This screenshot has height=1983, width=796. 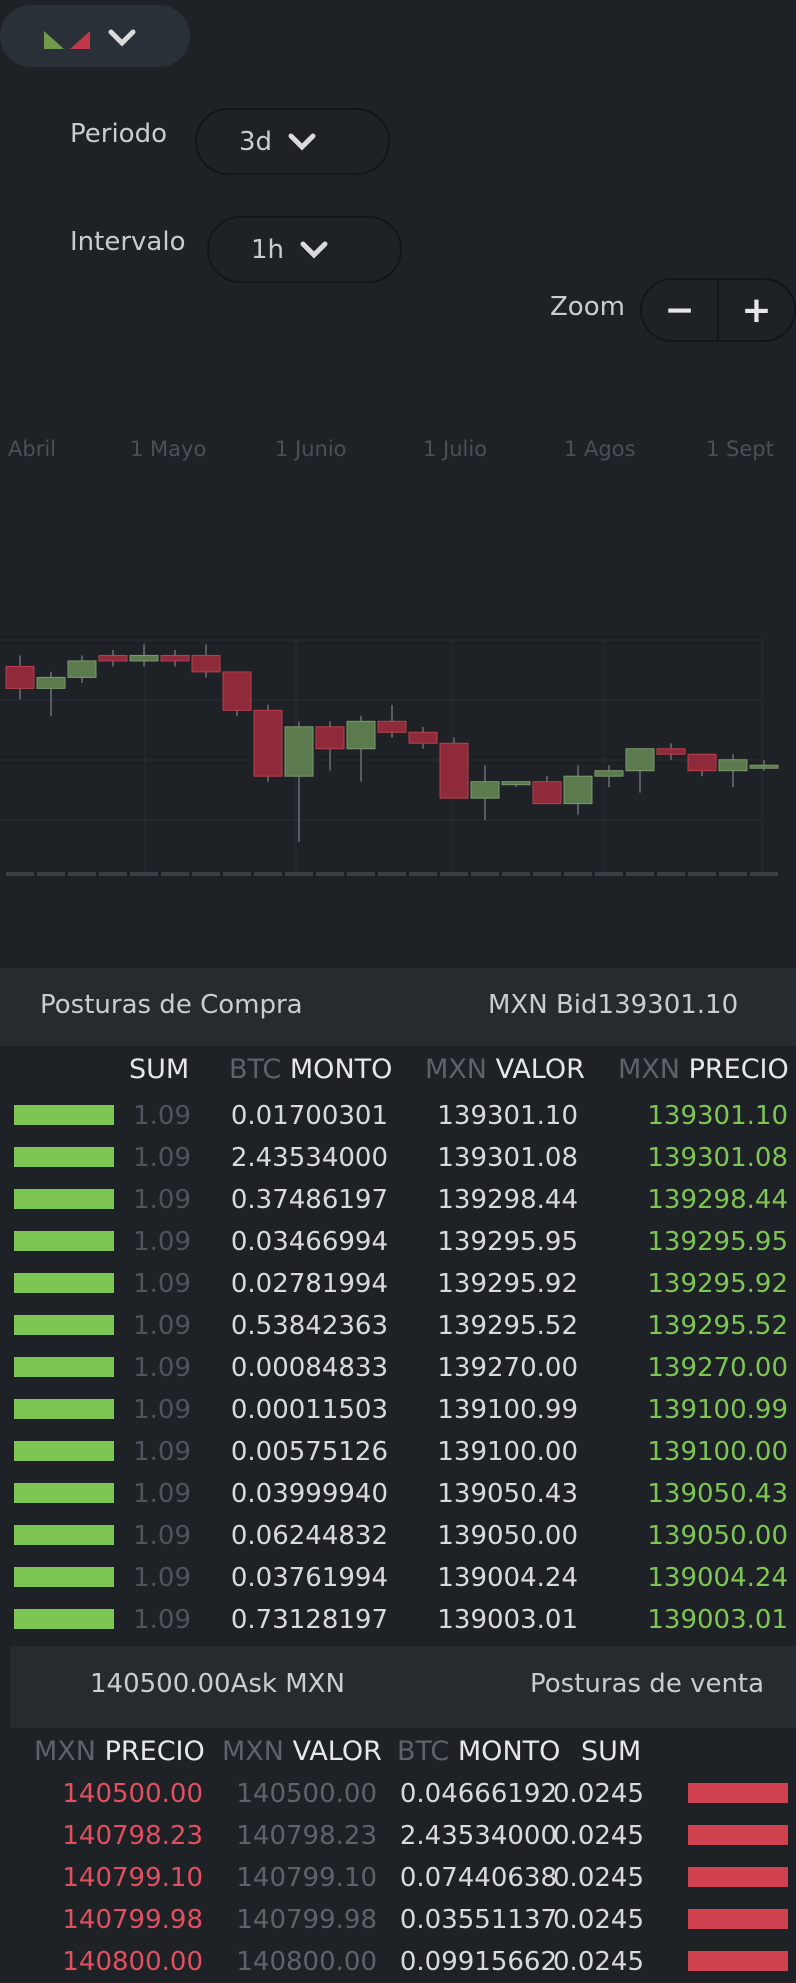 What do you see at coordinates (309, 1200) in the screenshot?
I see `bid-monto: 0.37486197` at bounding box center [309, 1200].